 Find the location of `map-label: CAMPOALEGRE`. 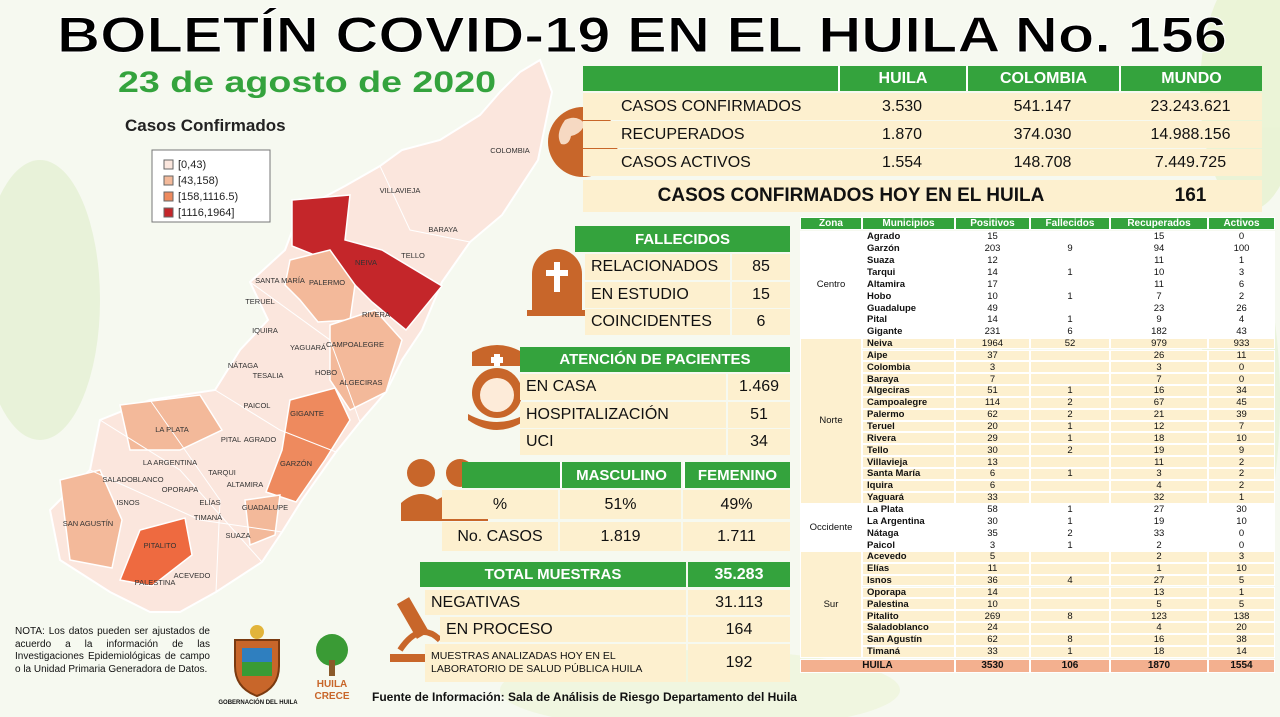

map-label: CAMPOALEGRE is located at coordinates (355, 344).